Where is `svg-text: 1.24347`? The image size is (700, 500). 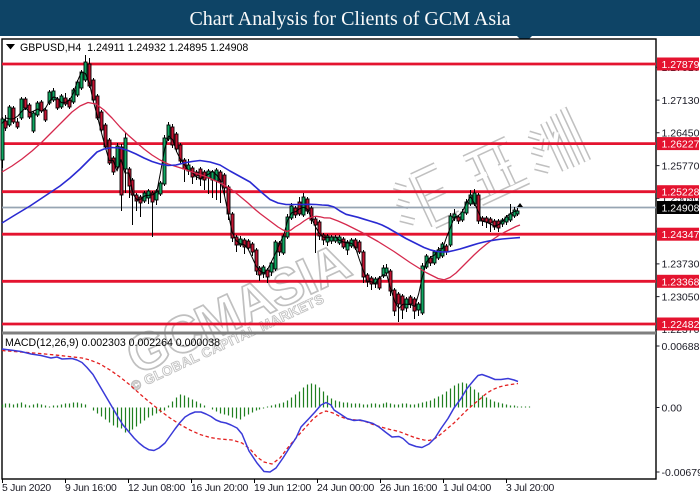 svg-text: 1.24347 is located at coordinates (681, 235).